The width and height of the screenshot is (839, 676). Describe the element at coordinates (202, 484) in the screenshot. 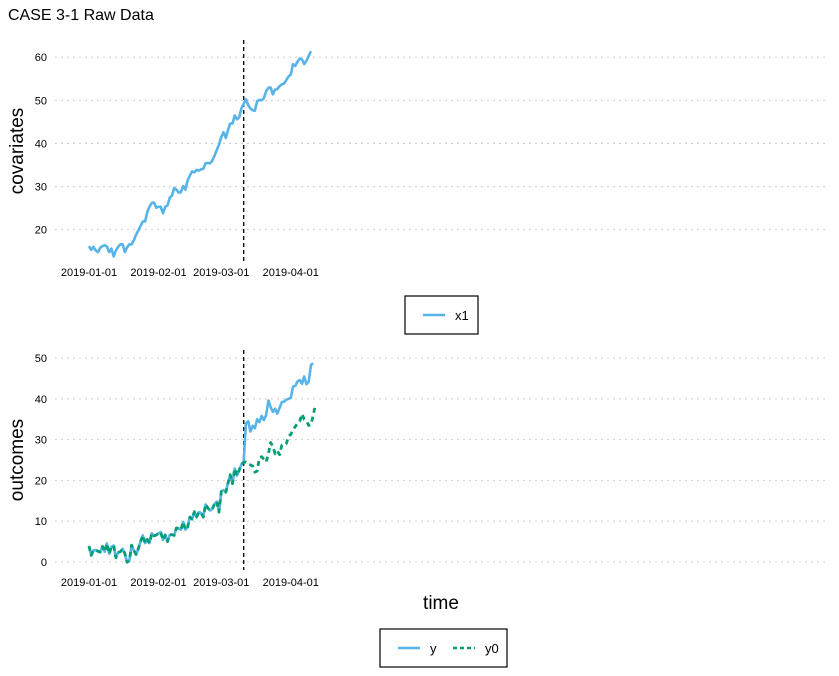

I see `series-line-y0` at that location.